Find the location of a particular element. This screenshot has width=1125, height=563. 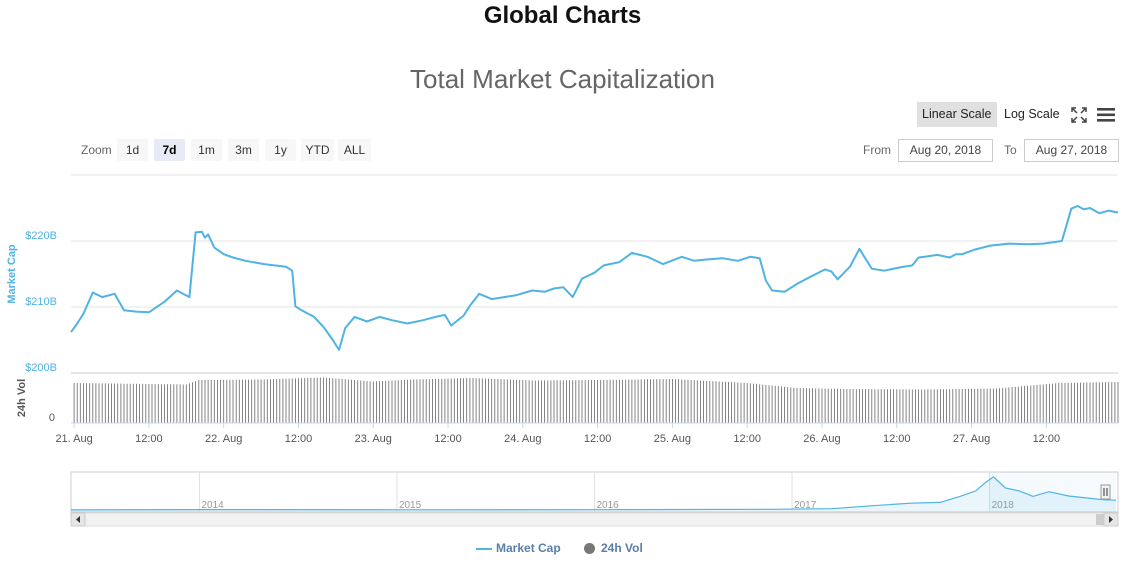

legend-item-volume: 24h Vol is located at coordinates (613, 548).